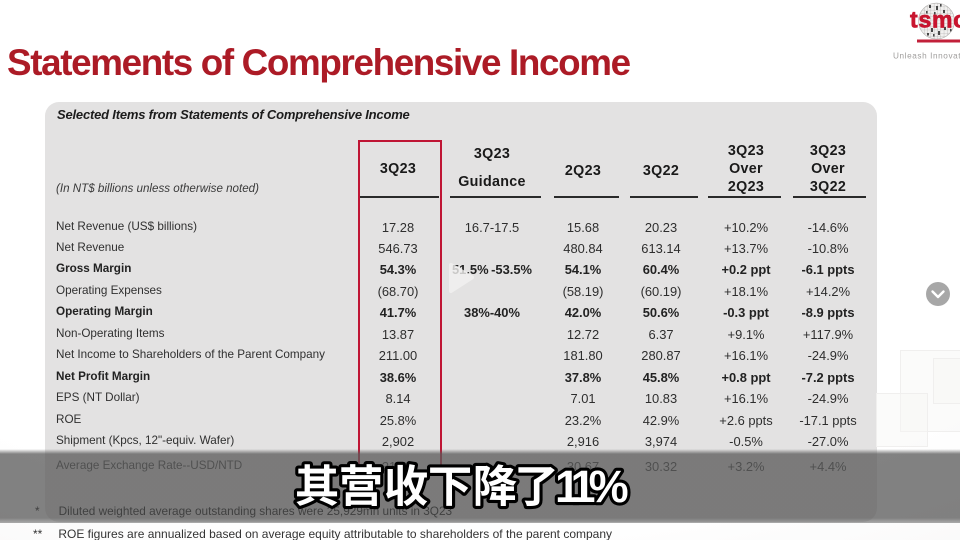  I want to click on svg-text: 11%, so click(591, 486).